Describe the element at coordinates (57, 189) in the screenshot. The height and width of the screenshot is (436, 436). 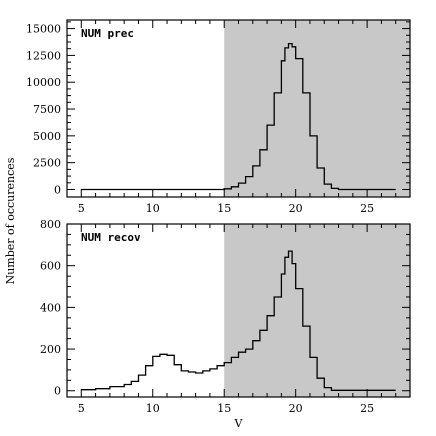
I see `top-y-tick-label: 0` at that location.